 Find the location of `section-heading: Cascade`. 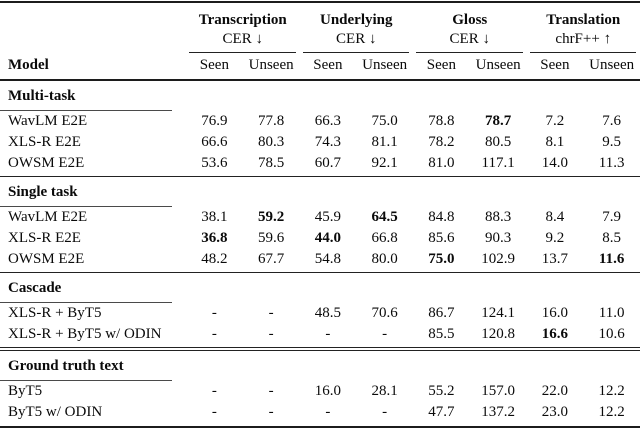

section-heading: Cascade is located at coordinates (320, 288).